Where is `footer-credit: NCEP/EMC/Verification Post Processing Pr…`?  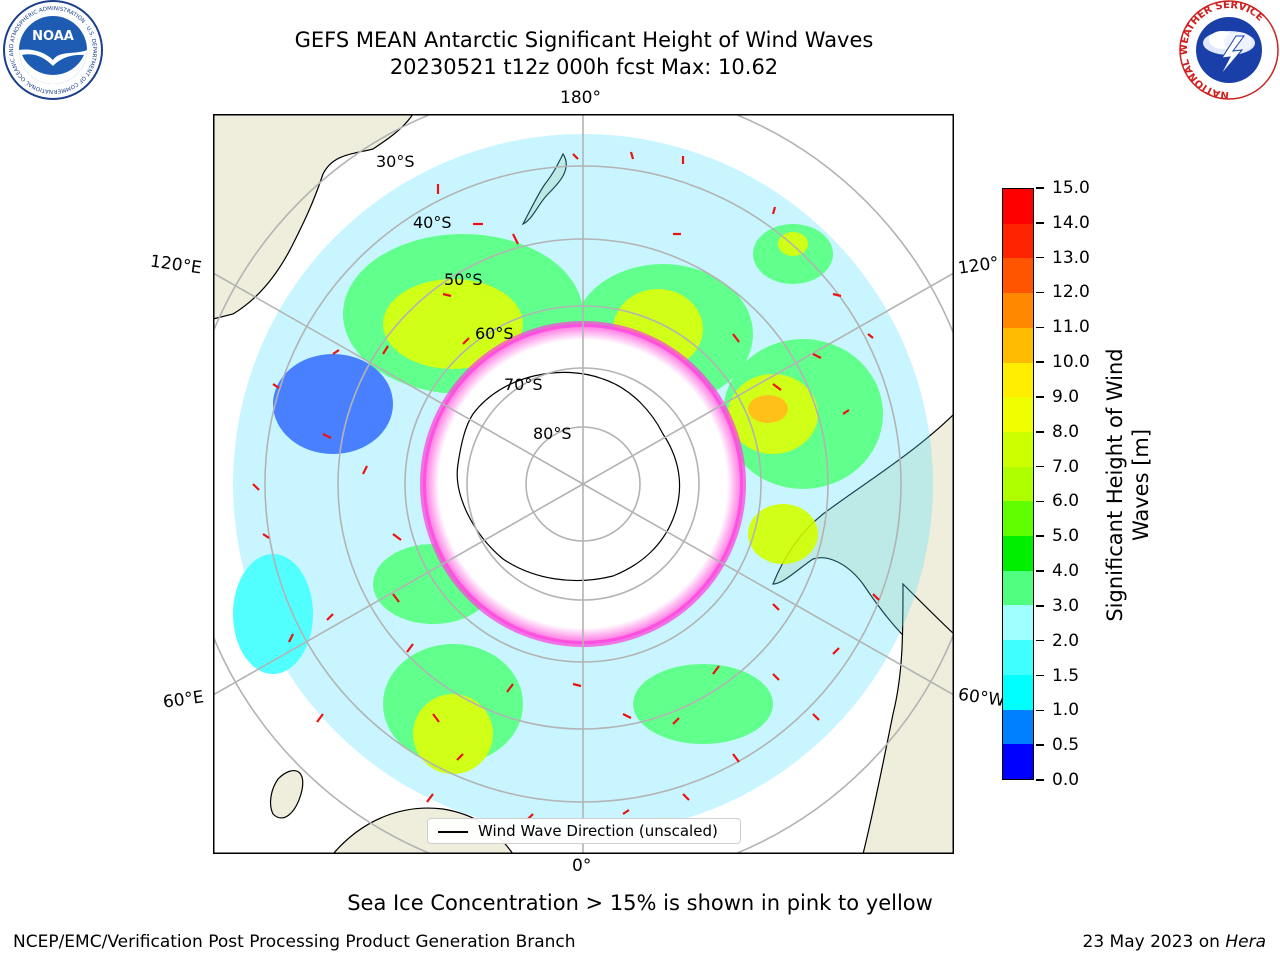 footer-credit: NCEP/EMC/Verification Post Processing Pr… is located at coordinates (294, 942).